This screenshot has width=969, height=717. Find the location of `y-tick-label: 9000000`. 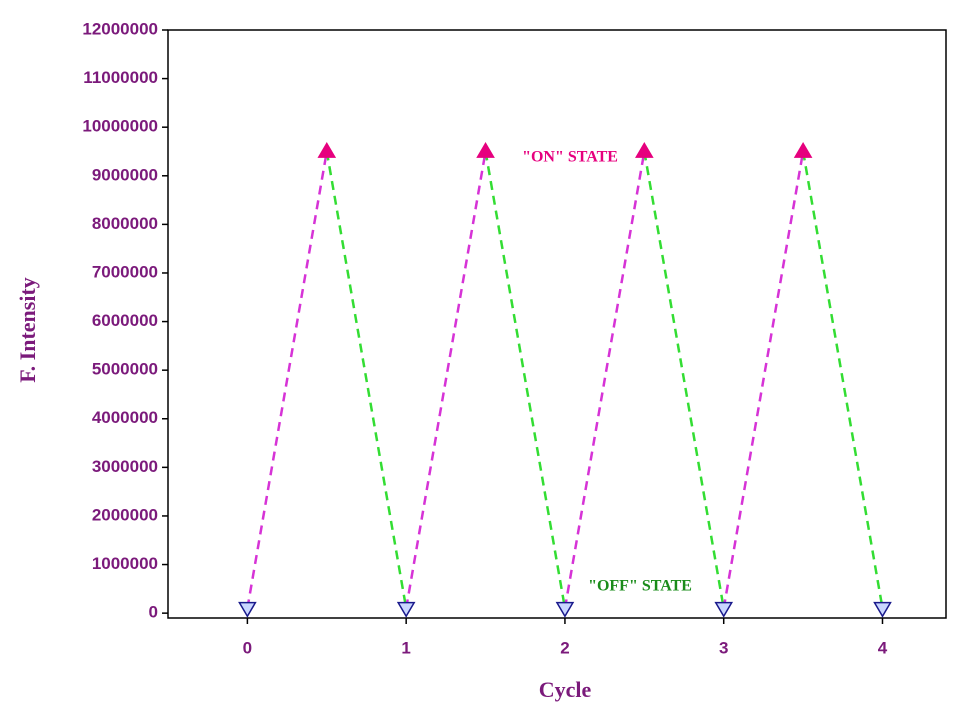

y-tick-label: 9000000 is located at coordinates (125, 174).